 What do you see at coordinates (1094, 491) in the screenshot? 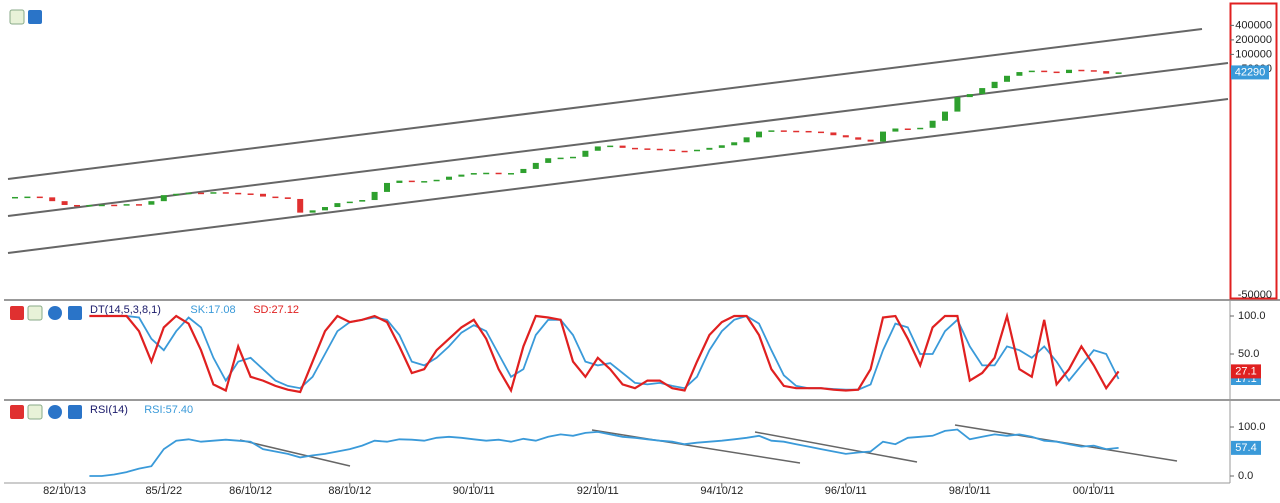
I see `x-tick-label: 00/10/11` at bounding box center [1094, 491].